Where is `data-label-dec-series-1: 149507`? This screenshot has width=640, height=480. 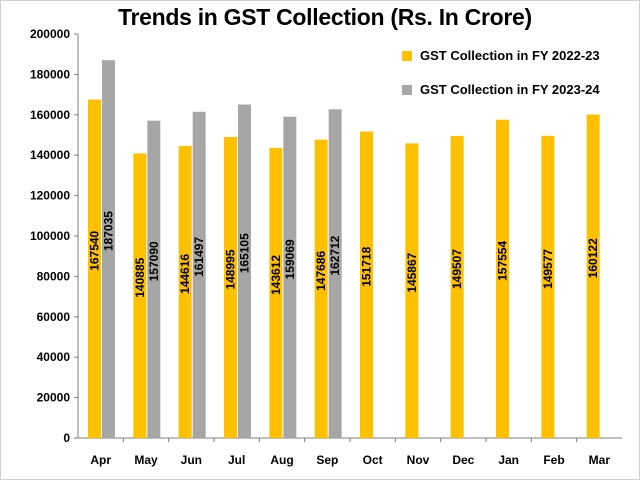 data-label-dec-series-1: 149507 is located at coordinates (457, 269).